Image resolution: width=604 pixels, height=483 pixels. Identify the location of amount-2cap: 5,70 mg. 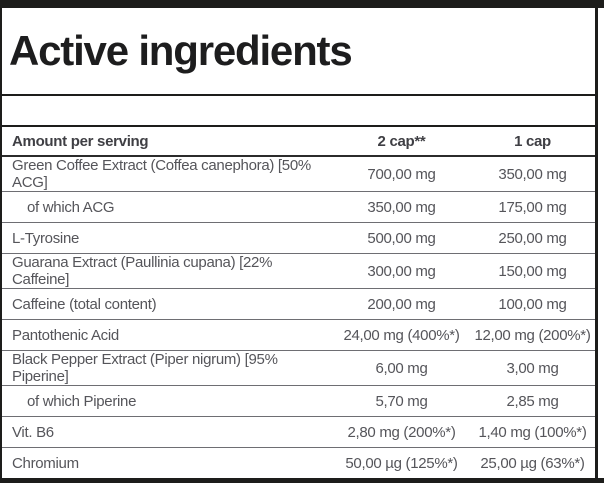
(401, 401).